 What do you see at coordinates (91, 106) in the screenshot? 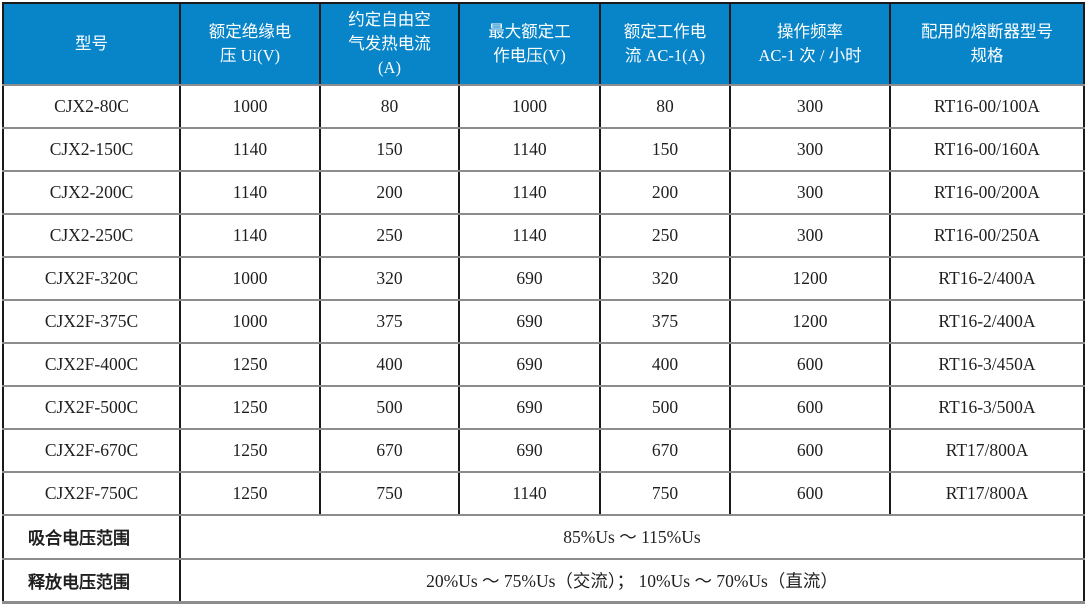
I see `model-cell: CJX2-80C` at bounding box center [91, 106].